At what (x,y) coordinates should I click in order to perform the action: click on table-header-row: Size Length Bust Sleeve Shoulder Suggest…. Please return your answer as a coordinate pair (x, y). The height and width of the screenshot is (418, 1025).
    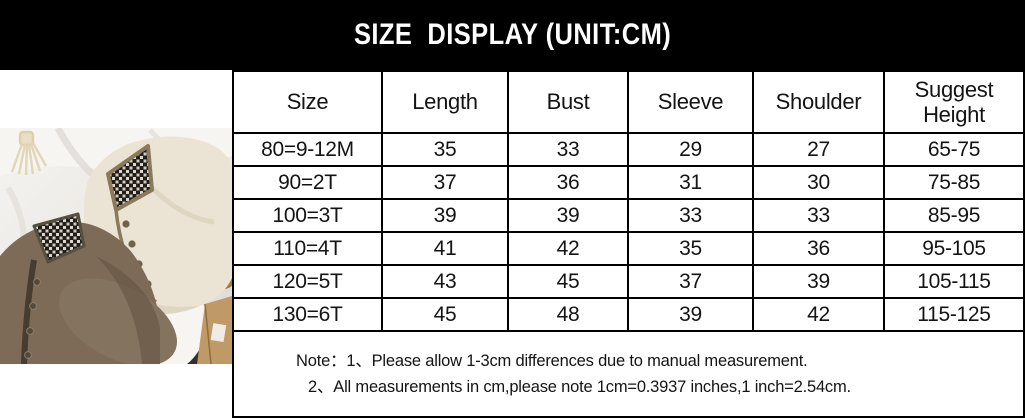
    Looking at the image, I should click on (628, 102).